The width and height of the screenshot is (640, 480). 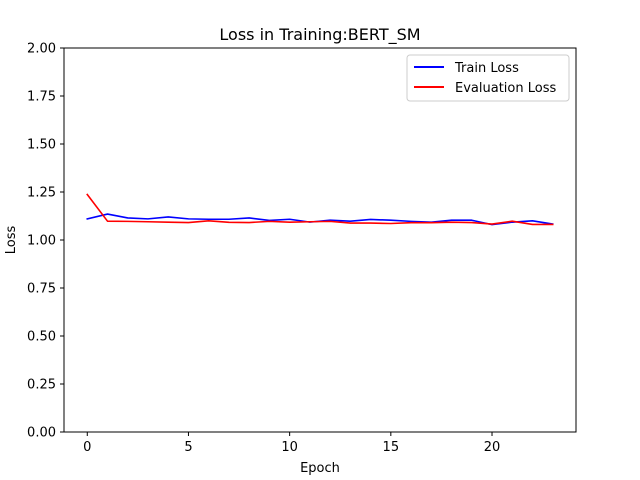 What do you see at coordinates (289, 447) in the screenshot?
I see `x-tick-label: 10` at bounding box center [289, 447].